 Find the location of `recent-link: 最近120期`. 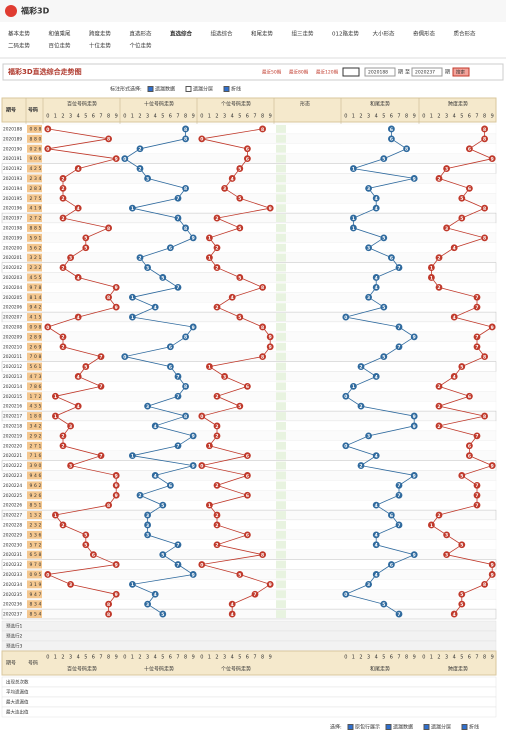

recent-link: 最近120期 is located at coordinates (327, 72).